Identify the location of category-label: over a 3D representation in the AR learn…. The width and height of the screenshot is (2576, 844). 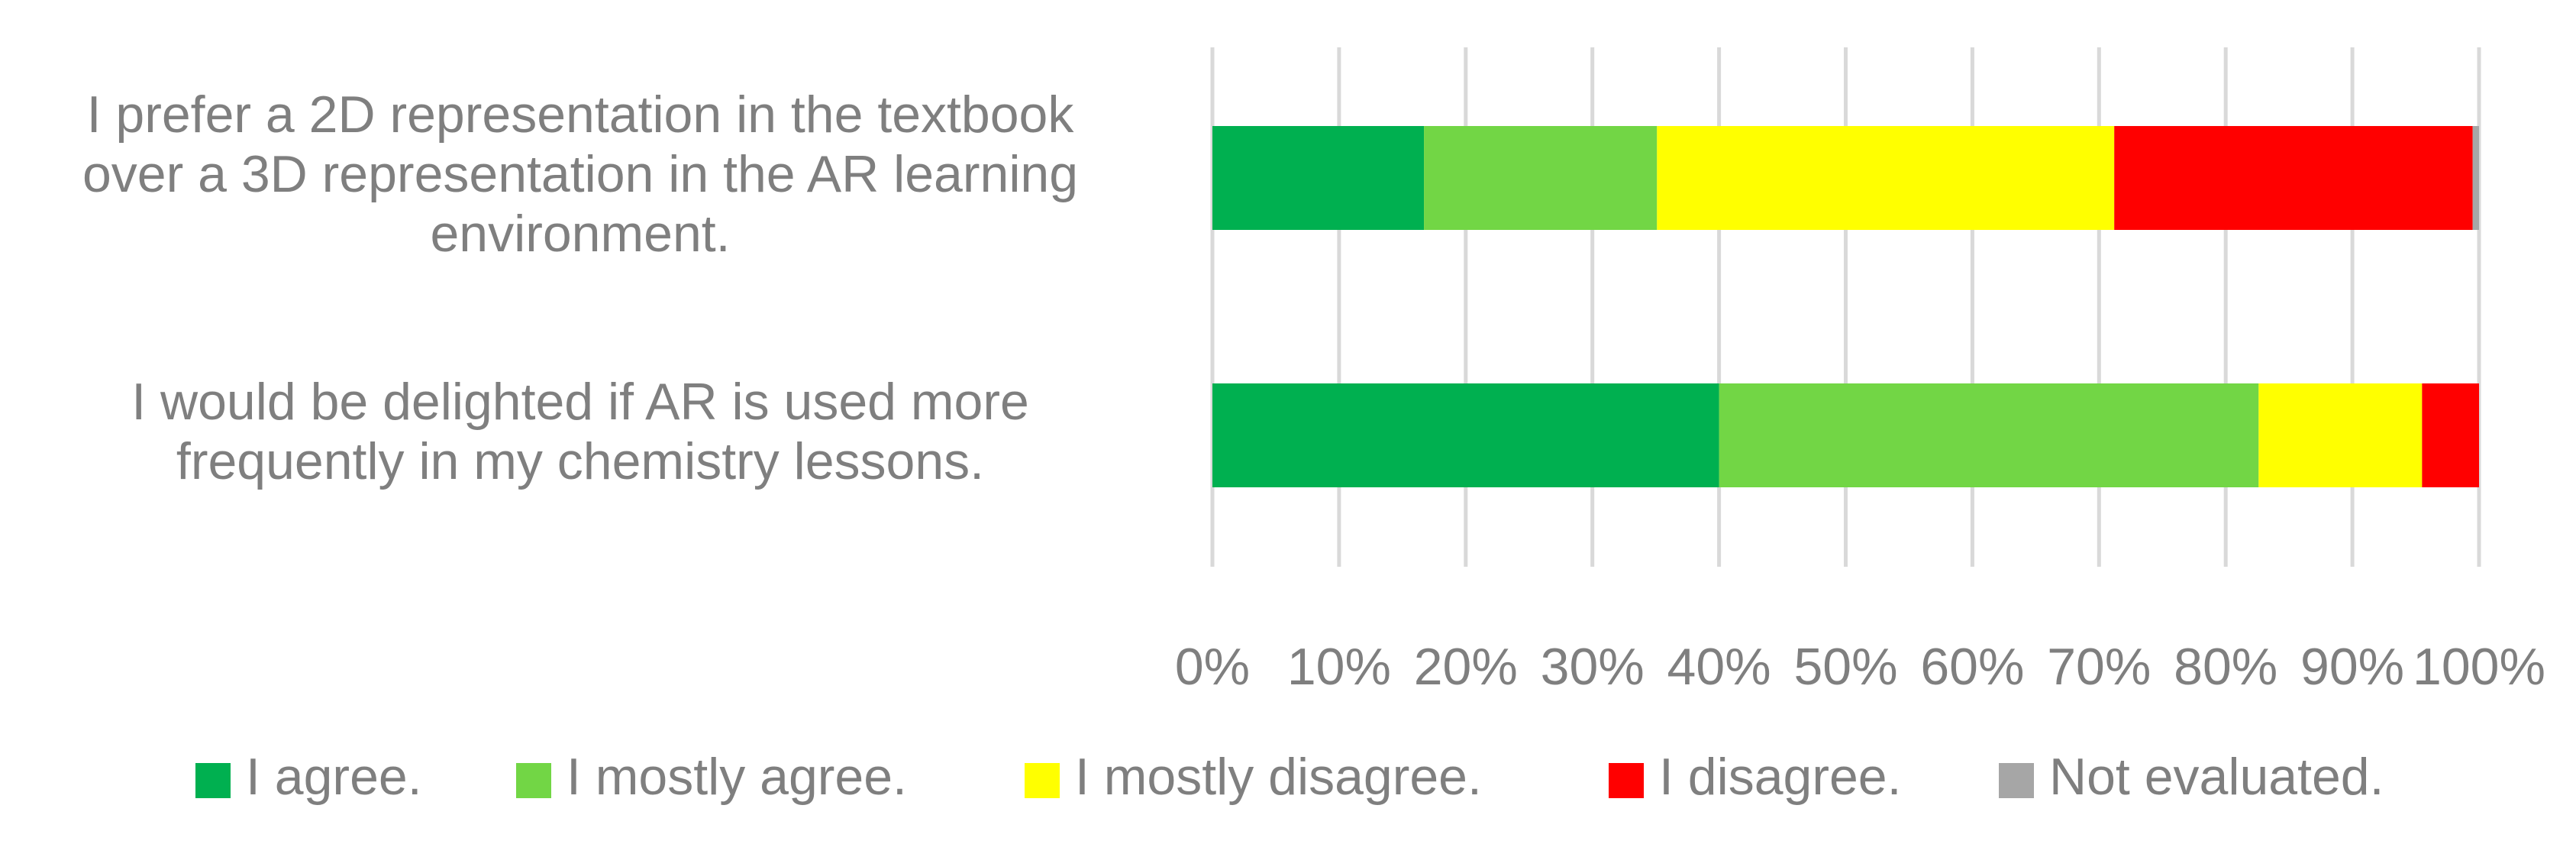
(580, 174).